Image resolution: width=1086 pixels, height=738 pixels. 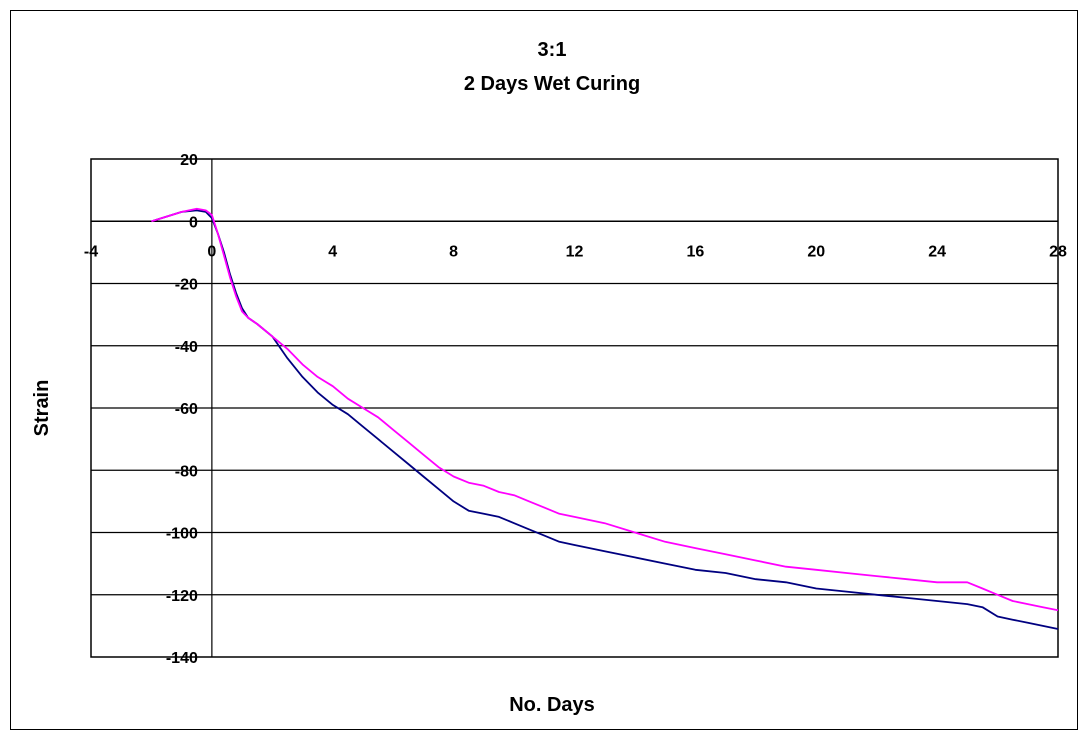 I want to click on x-tick-label: 16, so click(x=695, y=251).